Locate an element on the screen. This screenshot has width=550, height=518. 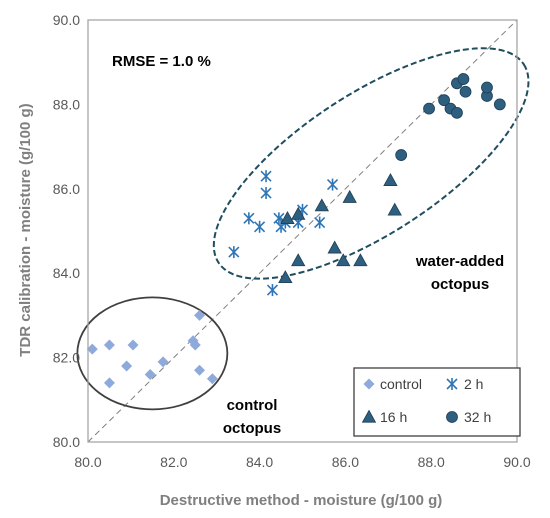
y-axis-ticks: 80.0 82.0 84.0 86.0 88.0 90.0 is located at coordinates (66, 231).